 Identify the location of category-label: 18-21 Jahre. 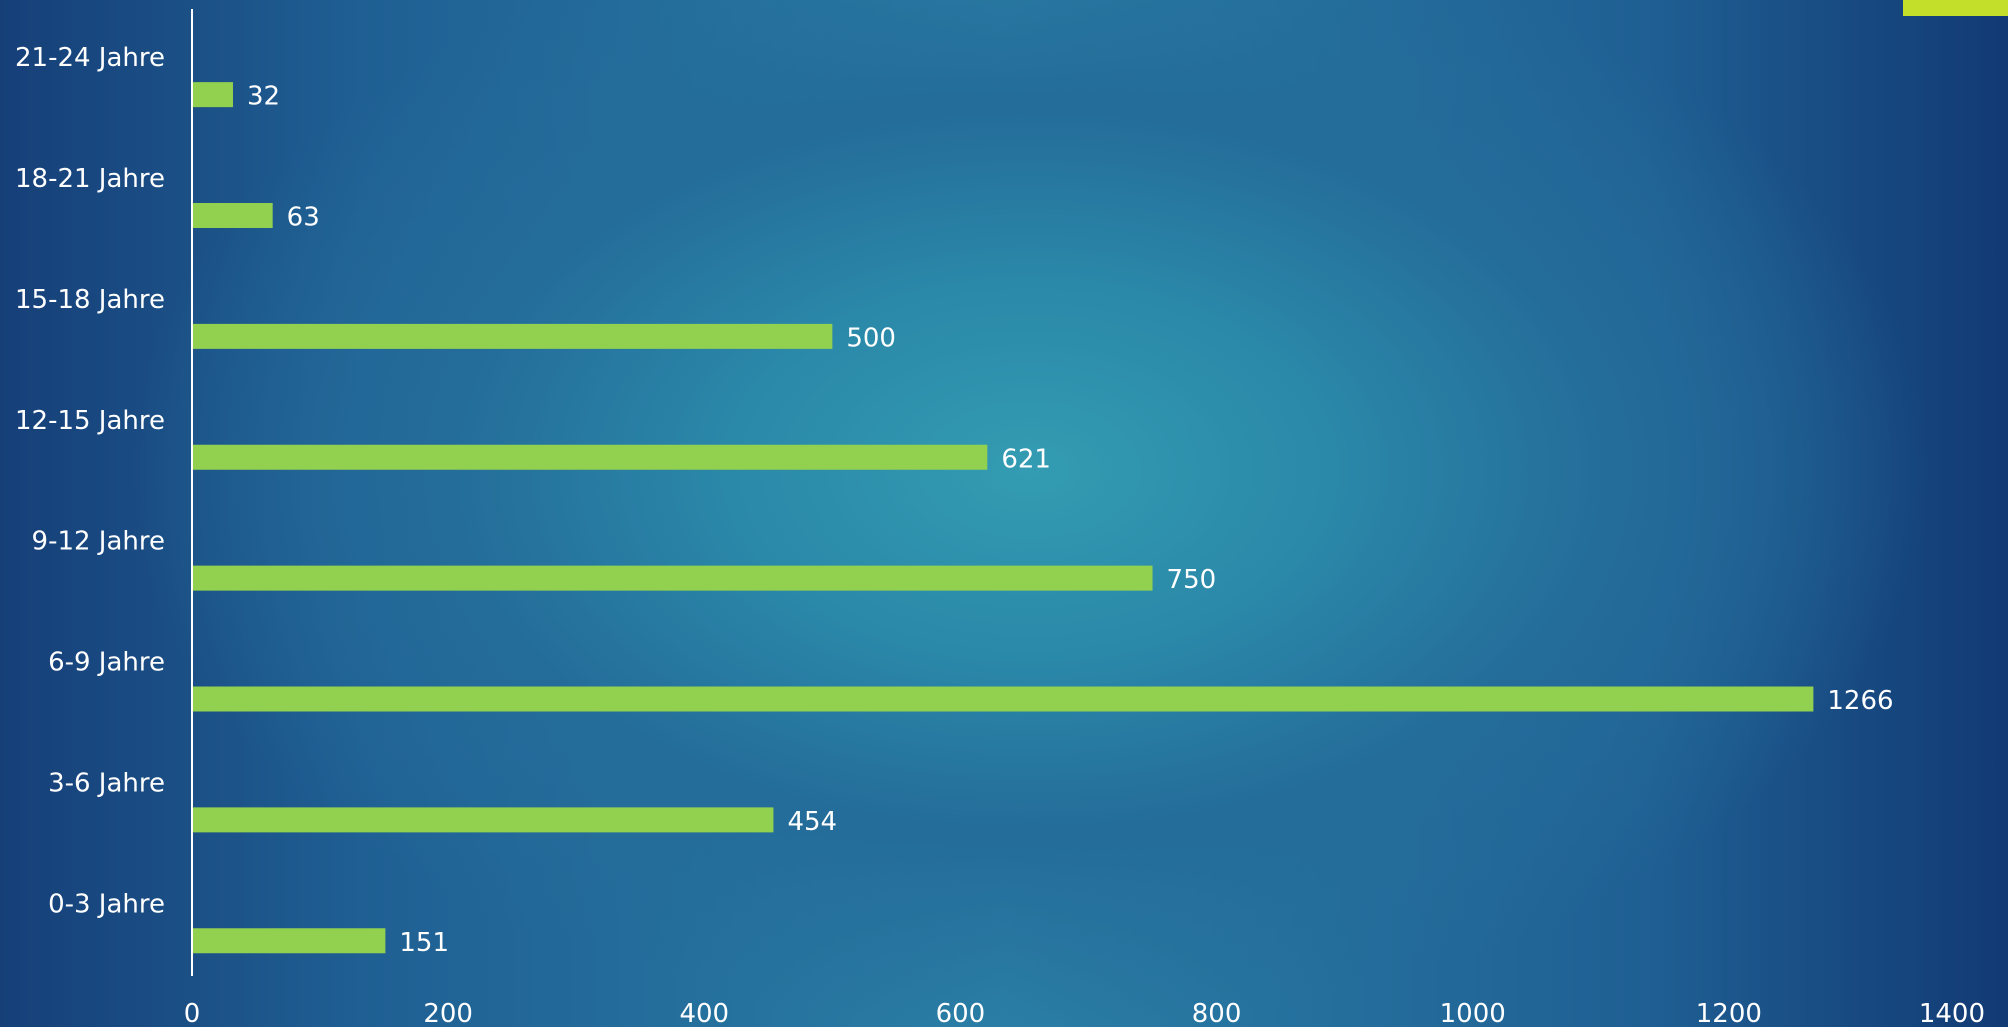
(90, 179).